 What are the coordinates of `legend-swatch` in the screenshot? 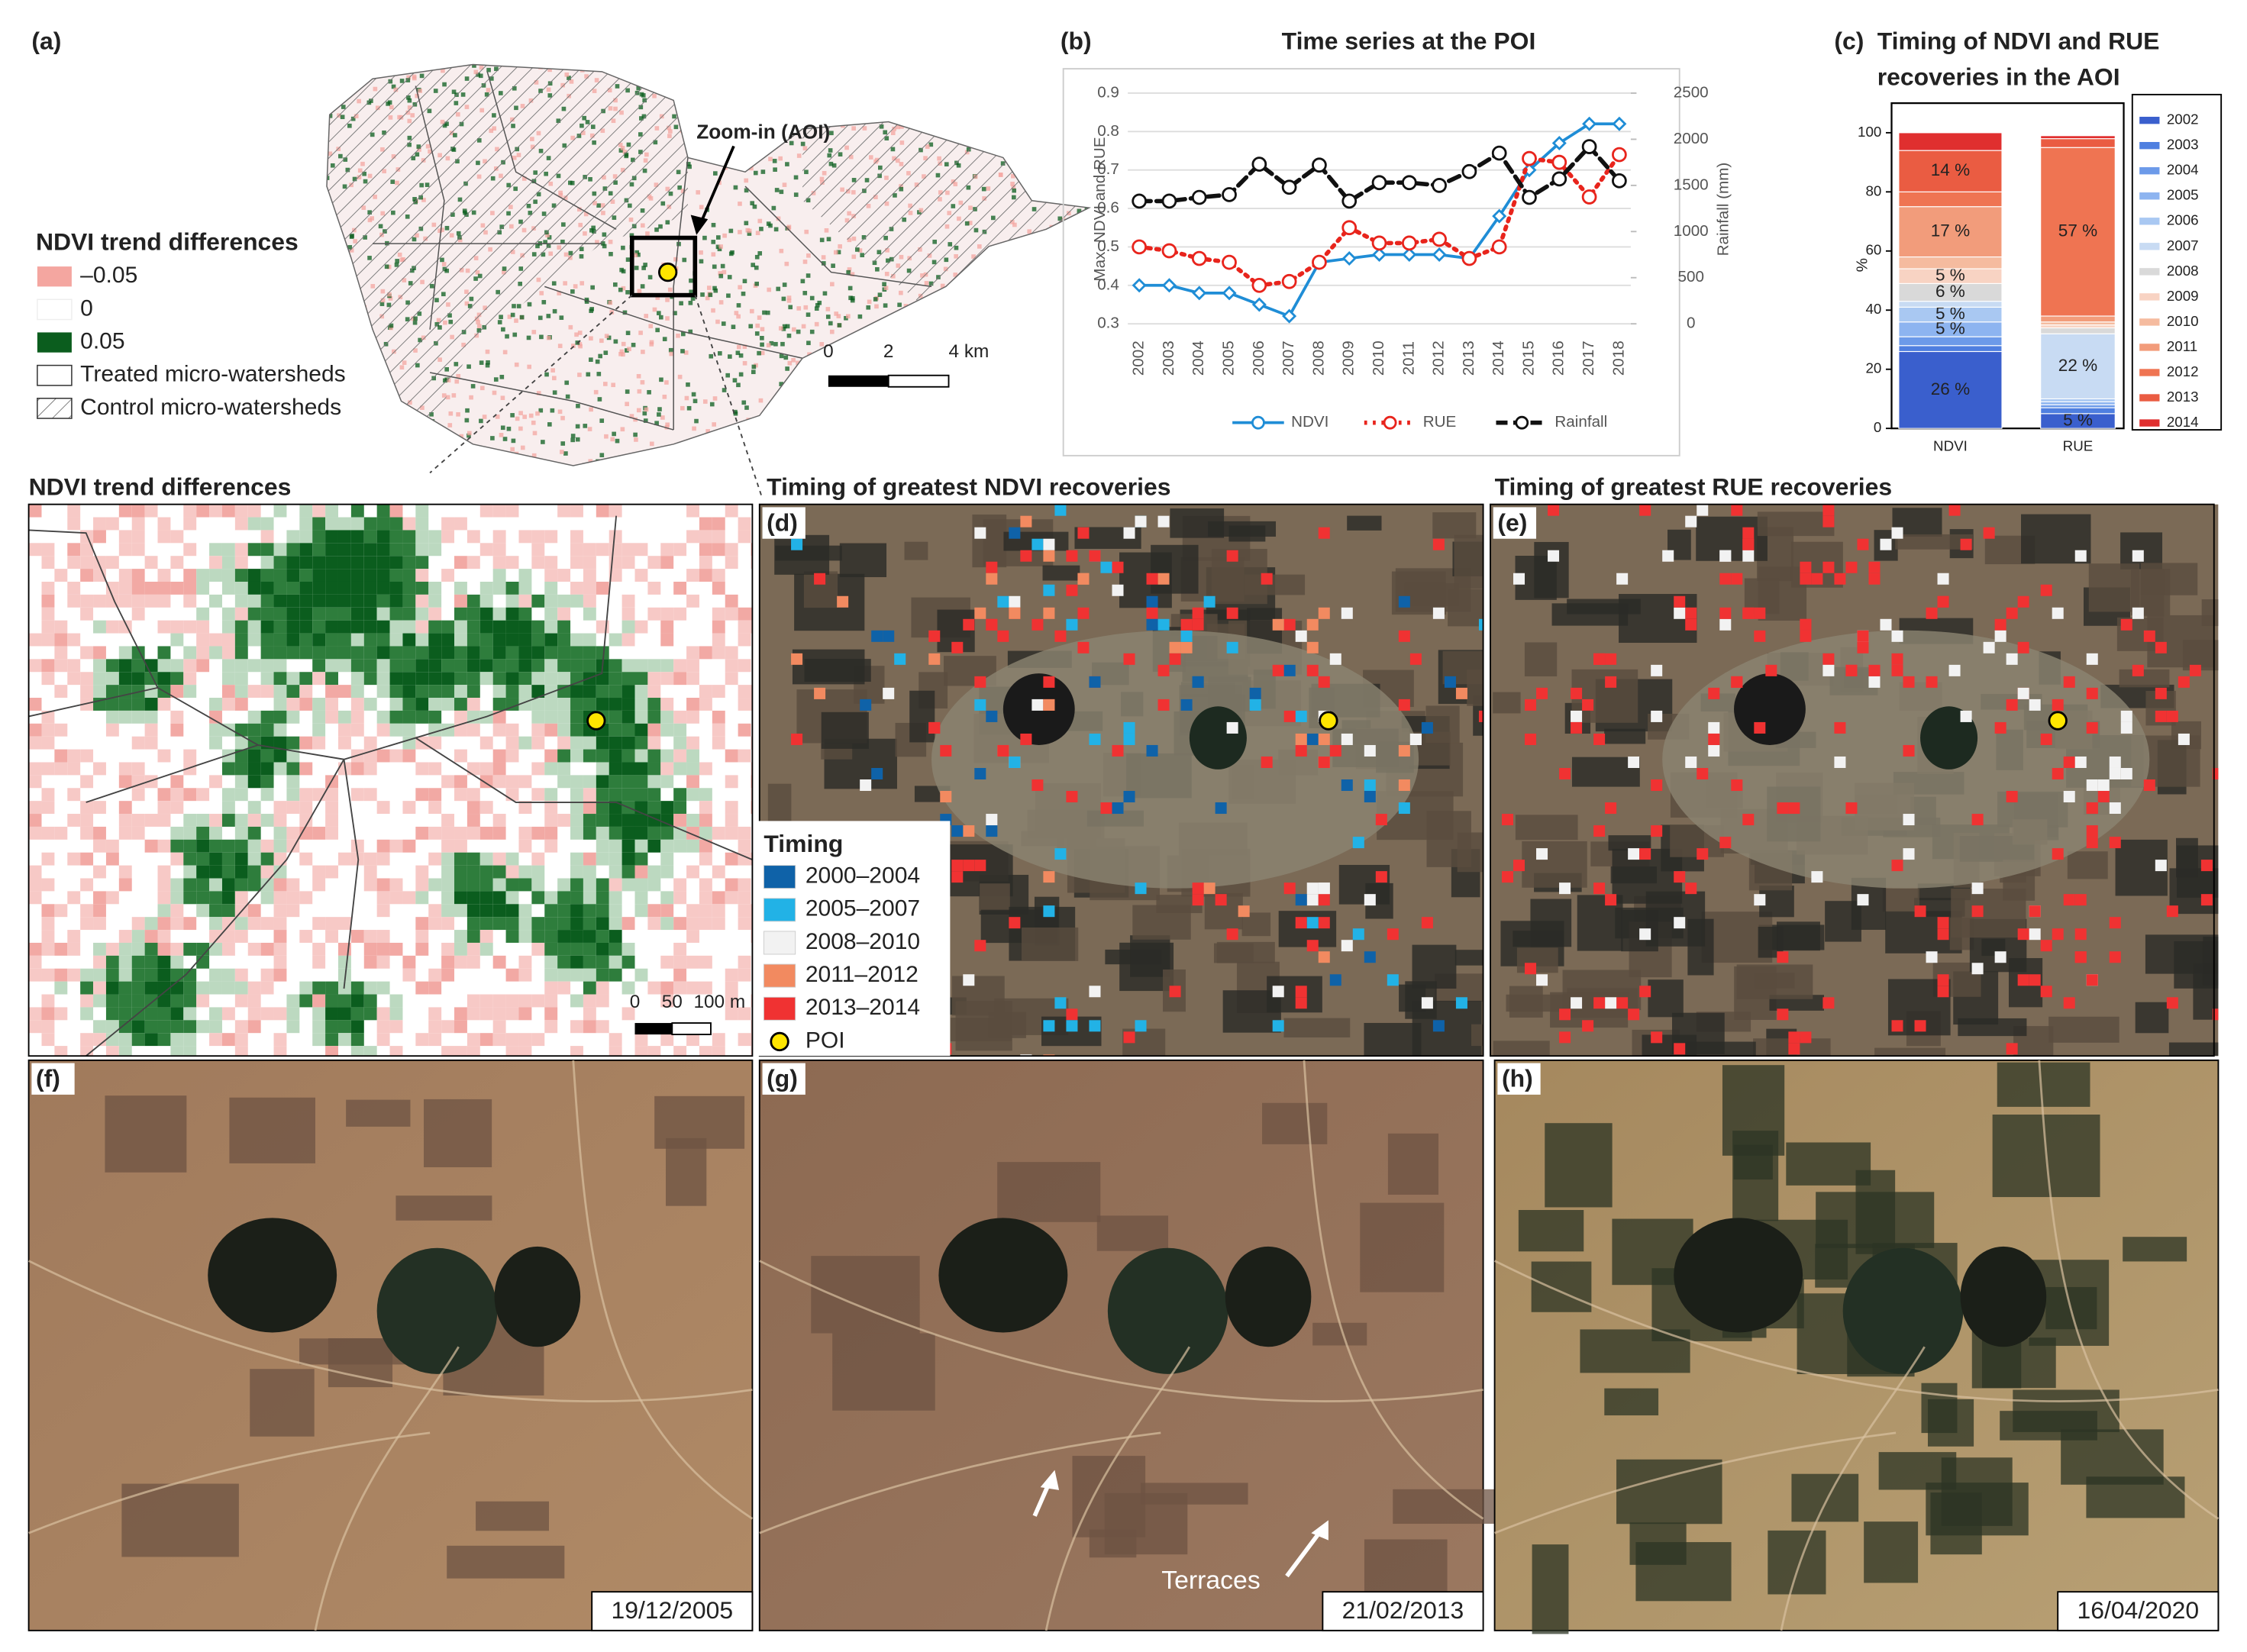 It's located at (2149, 246).